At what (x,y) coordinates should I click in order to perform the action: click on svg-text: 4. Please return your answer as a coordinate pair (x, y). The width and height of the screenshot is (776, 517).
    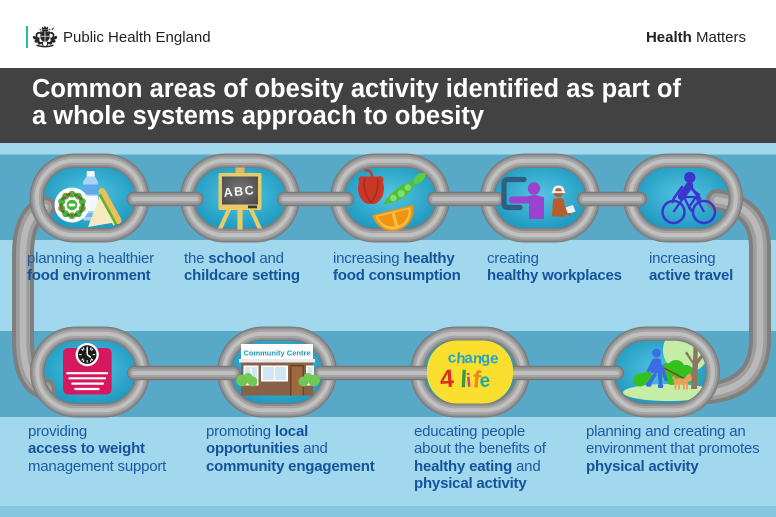
    Looking at the image, I should click on (447, 379).